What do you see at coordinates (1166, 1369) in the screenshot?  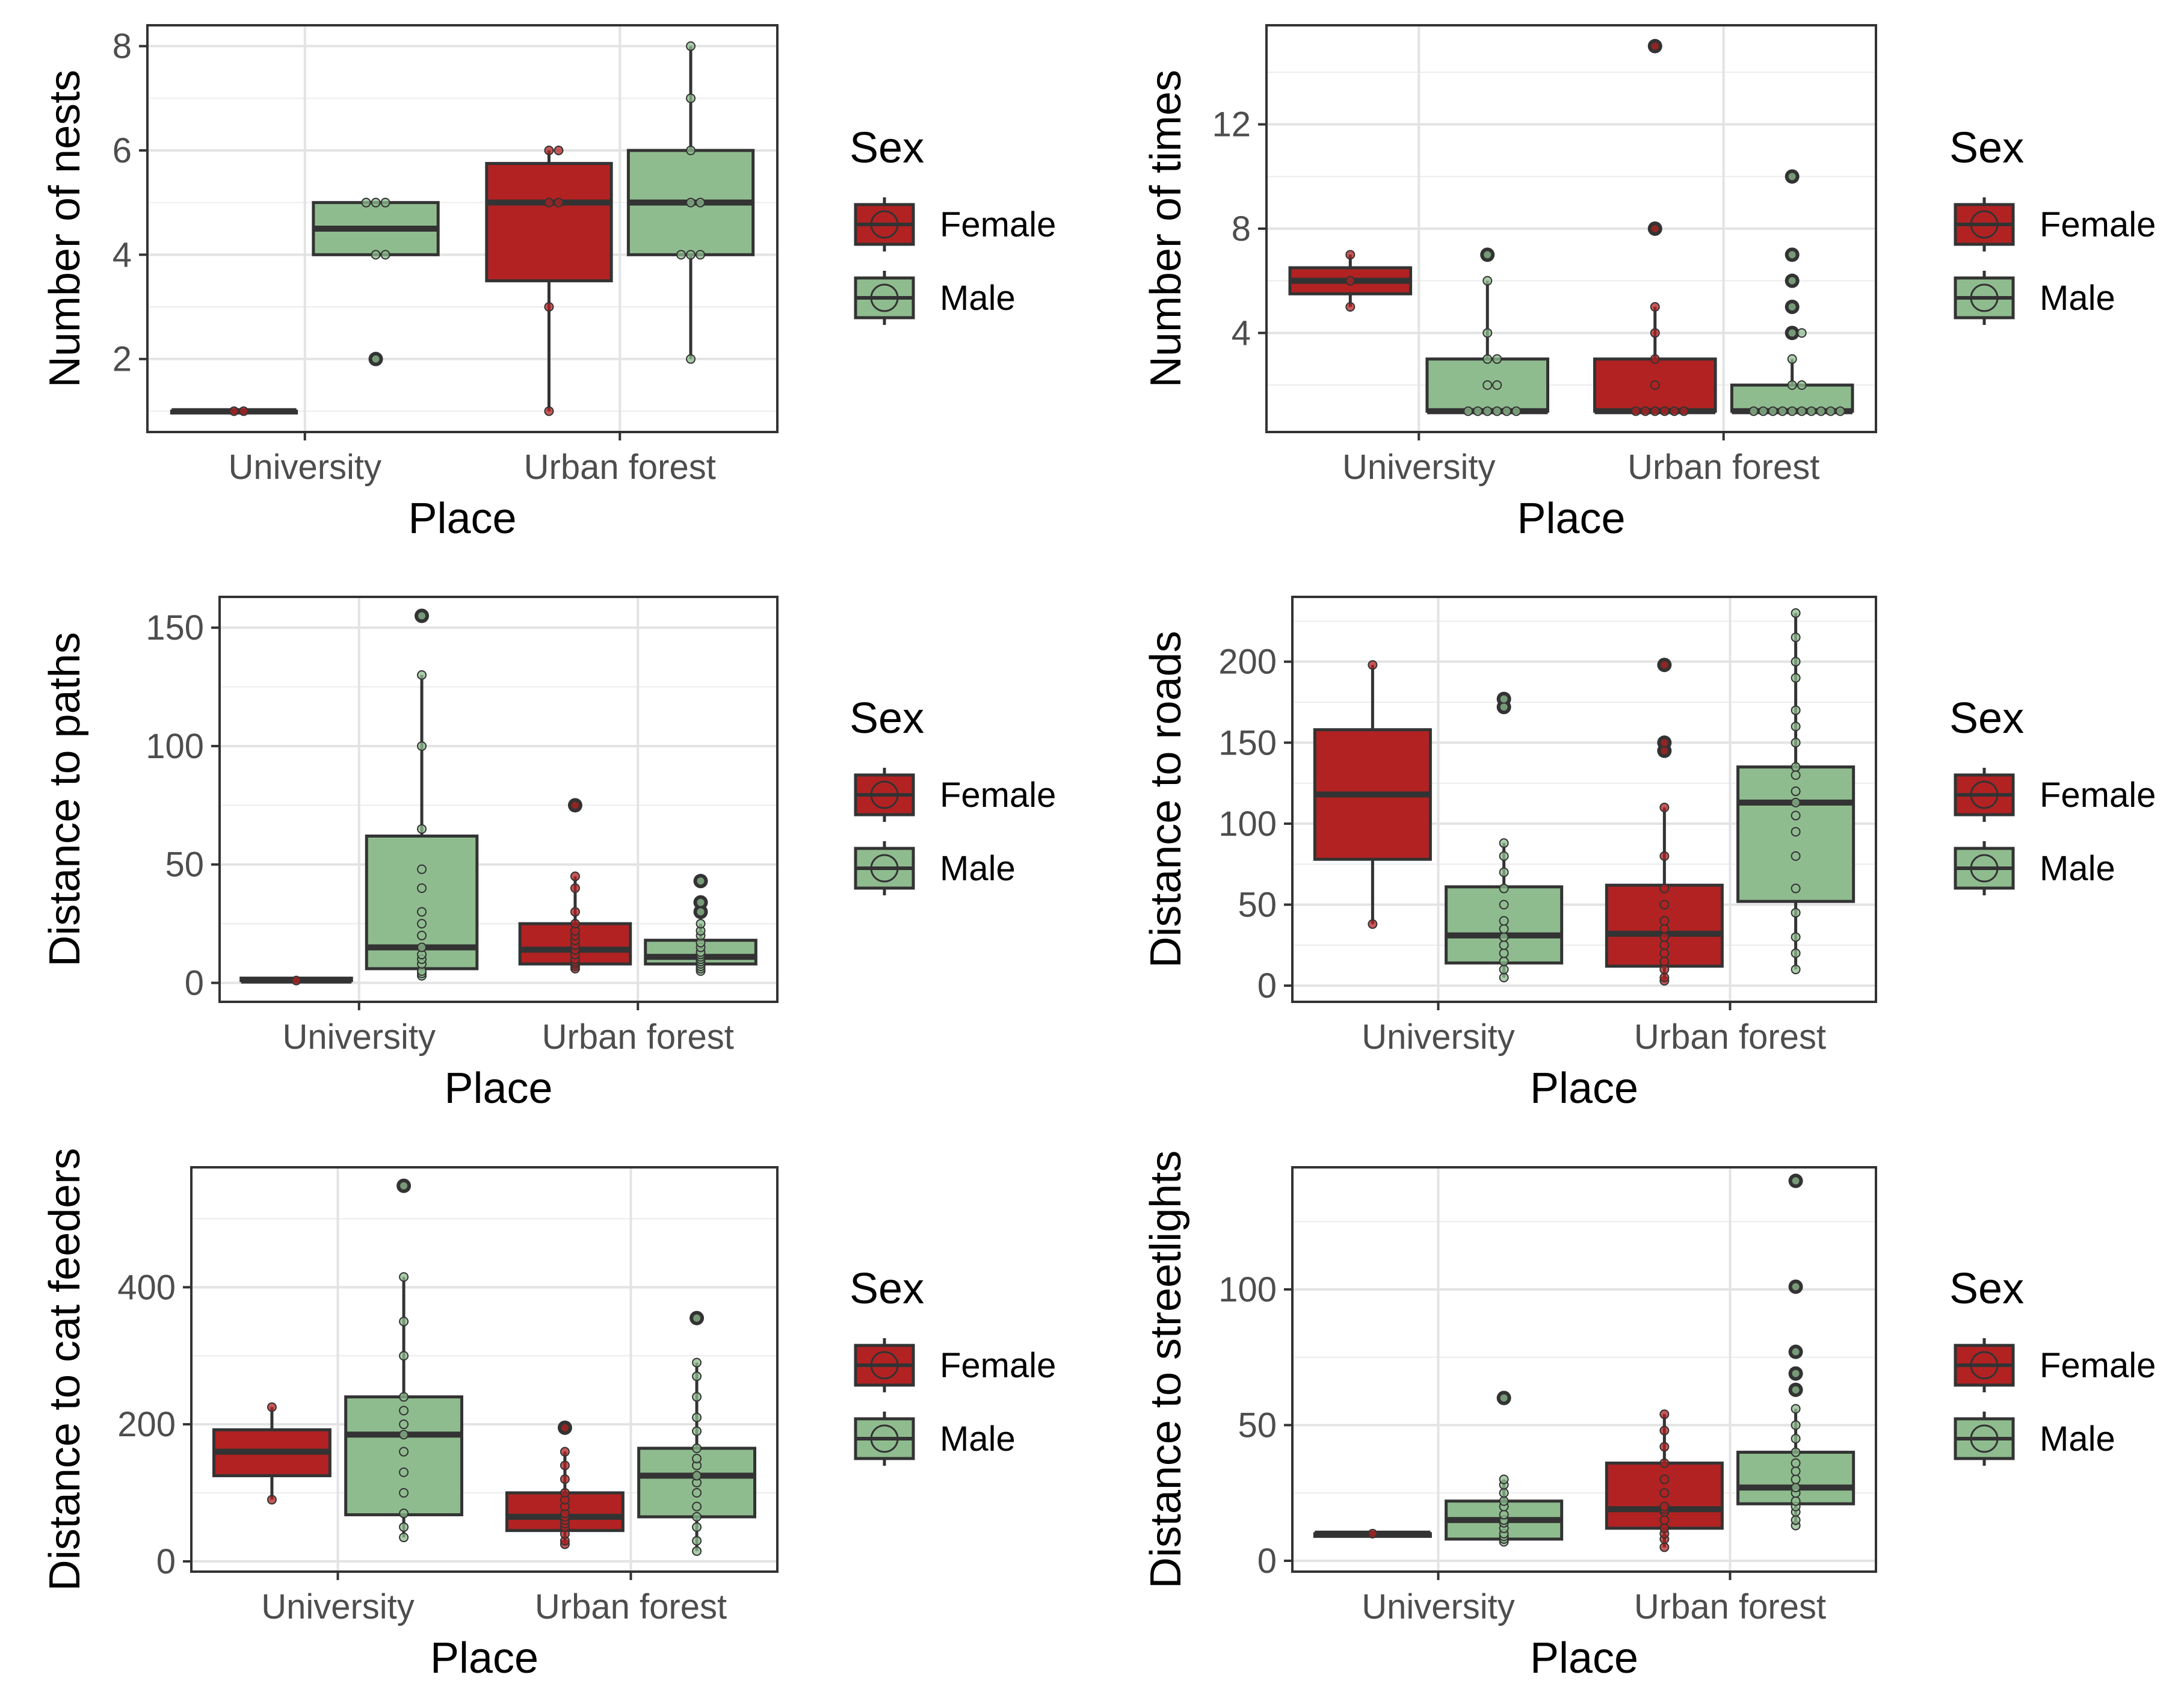 I see `y-axis-title: Distance to streetlights` at bounding box center [1166, 1369].